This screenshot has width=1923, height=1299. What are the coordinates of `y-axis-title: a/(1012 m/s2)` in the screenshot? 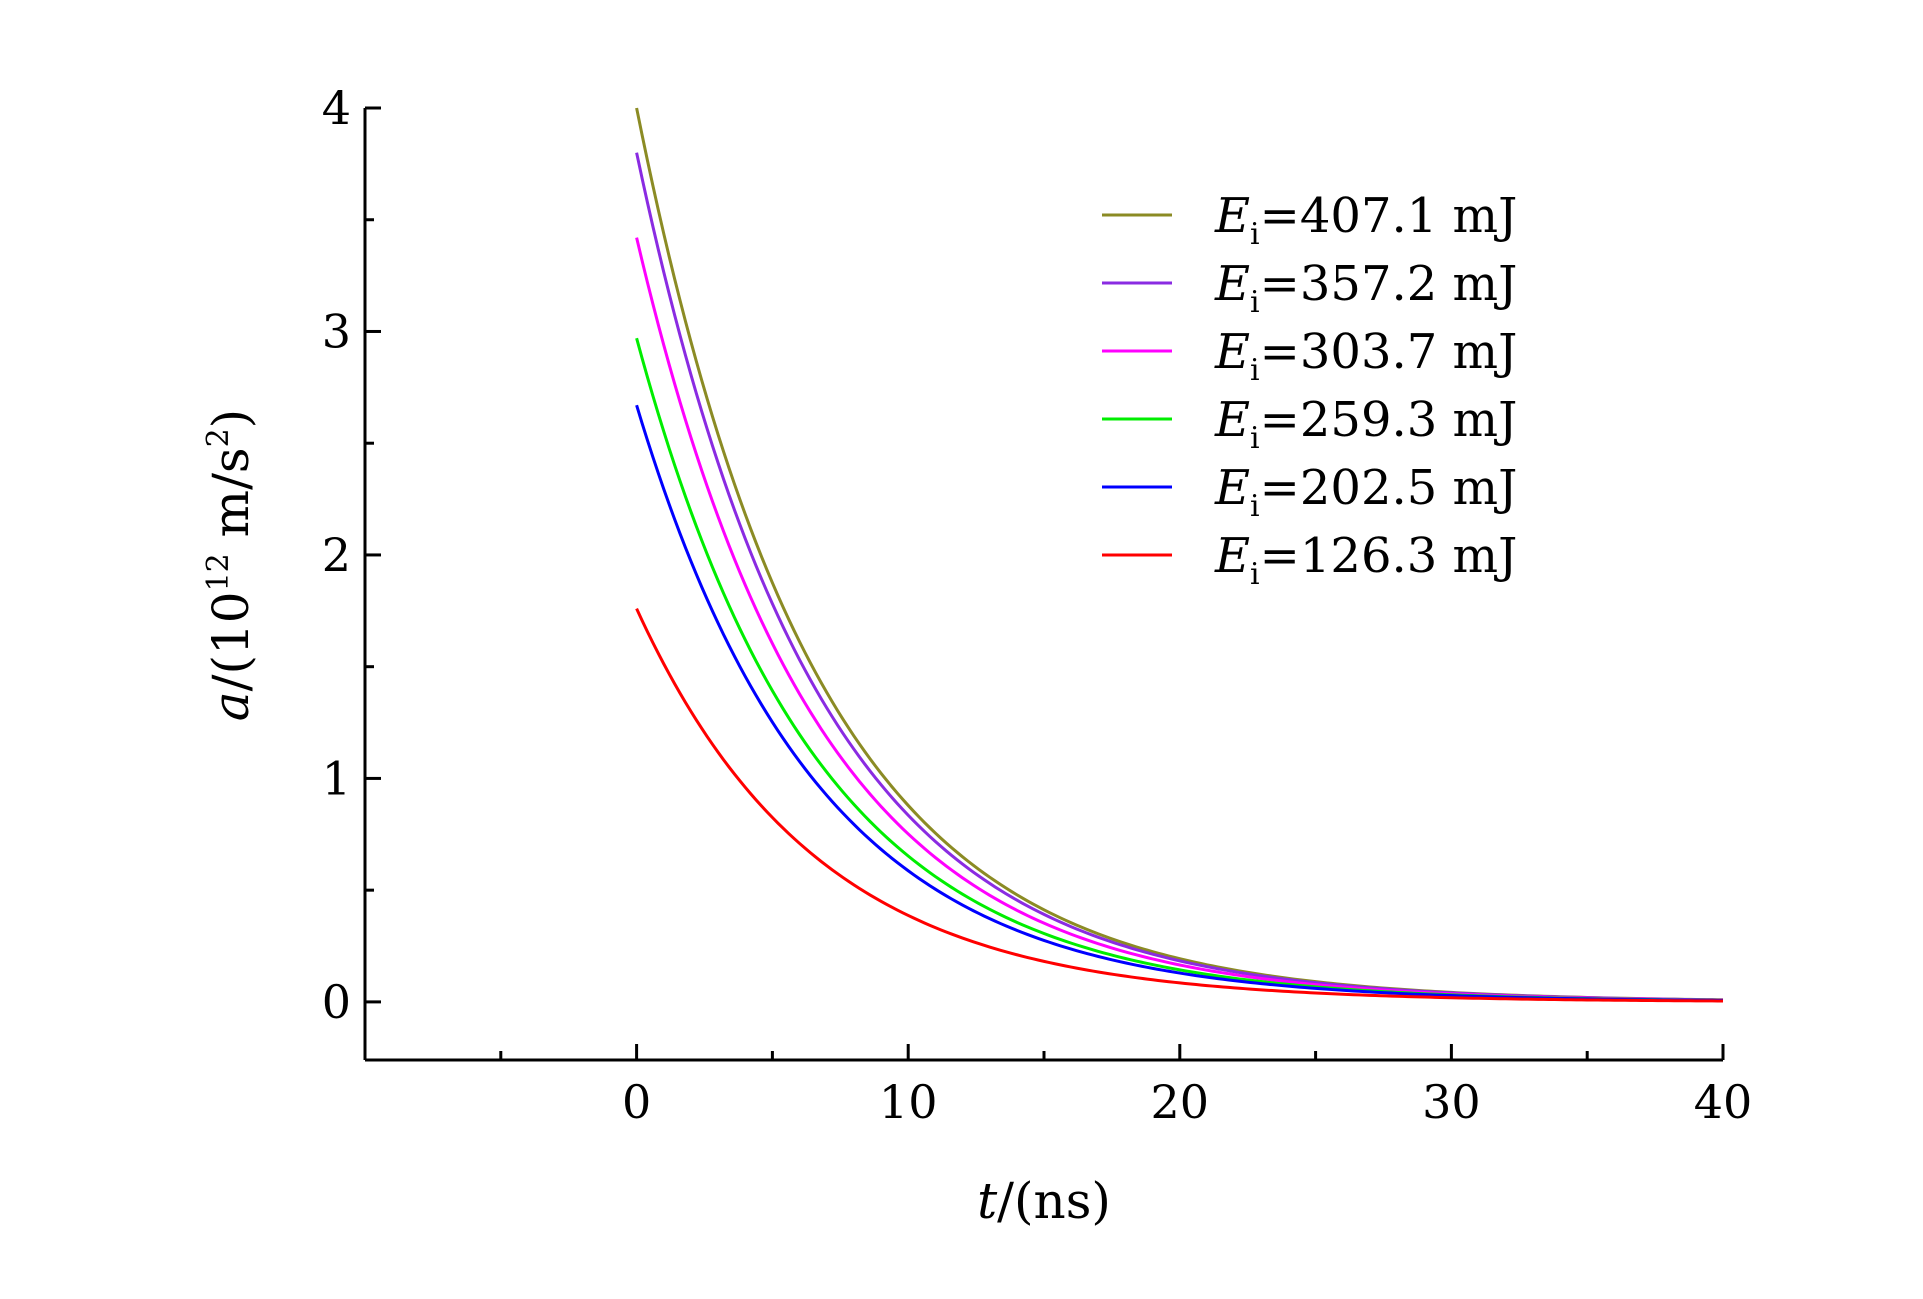 It's located at (230, 565).